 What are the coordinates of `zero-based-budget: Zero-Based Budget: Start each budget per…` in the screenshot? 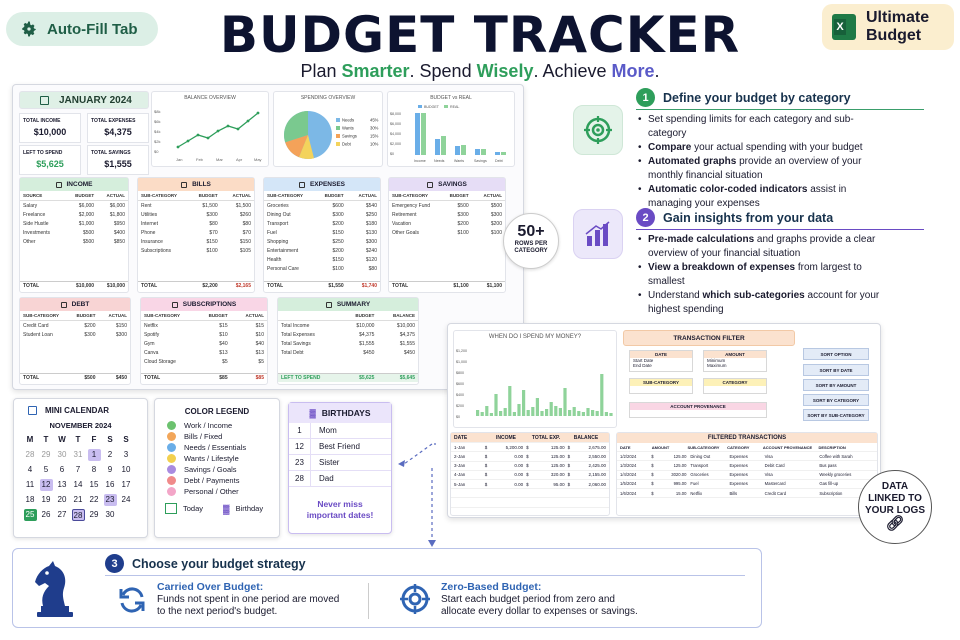 It's located at (539, 599).